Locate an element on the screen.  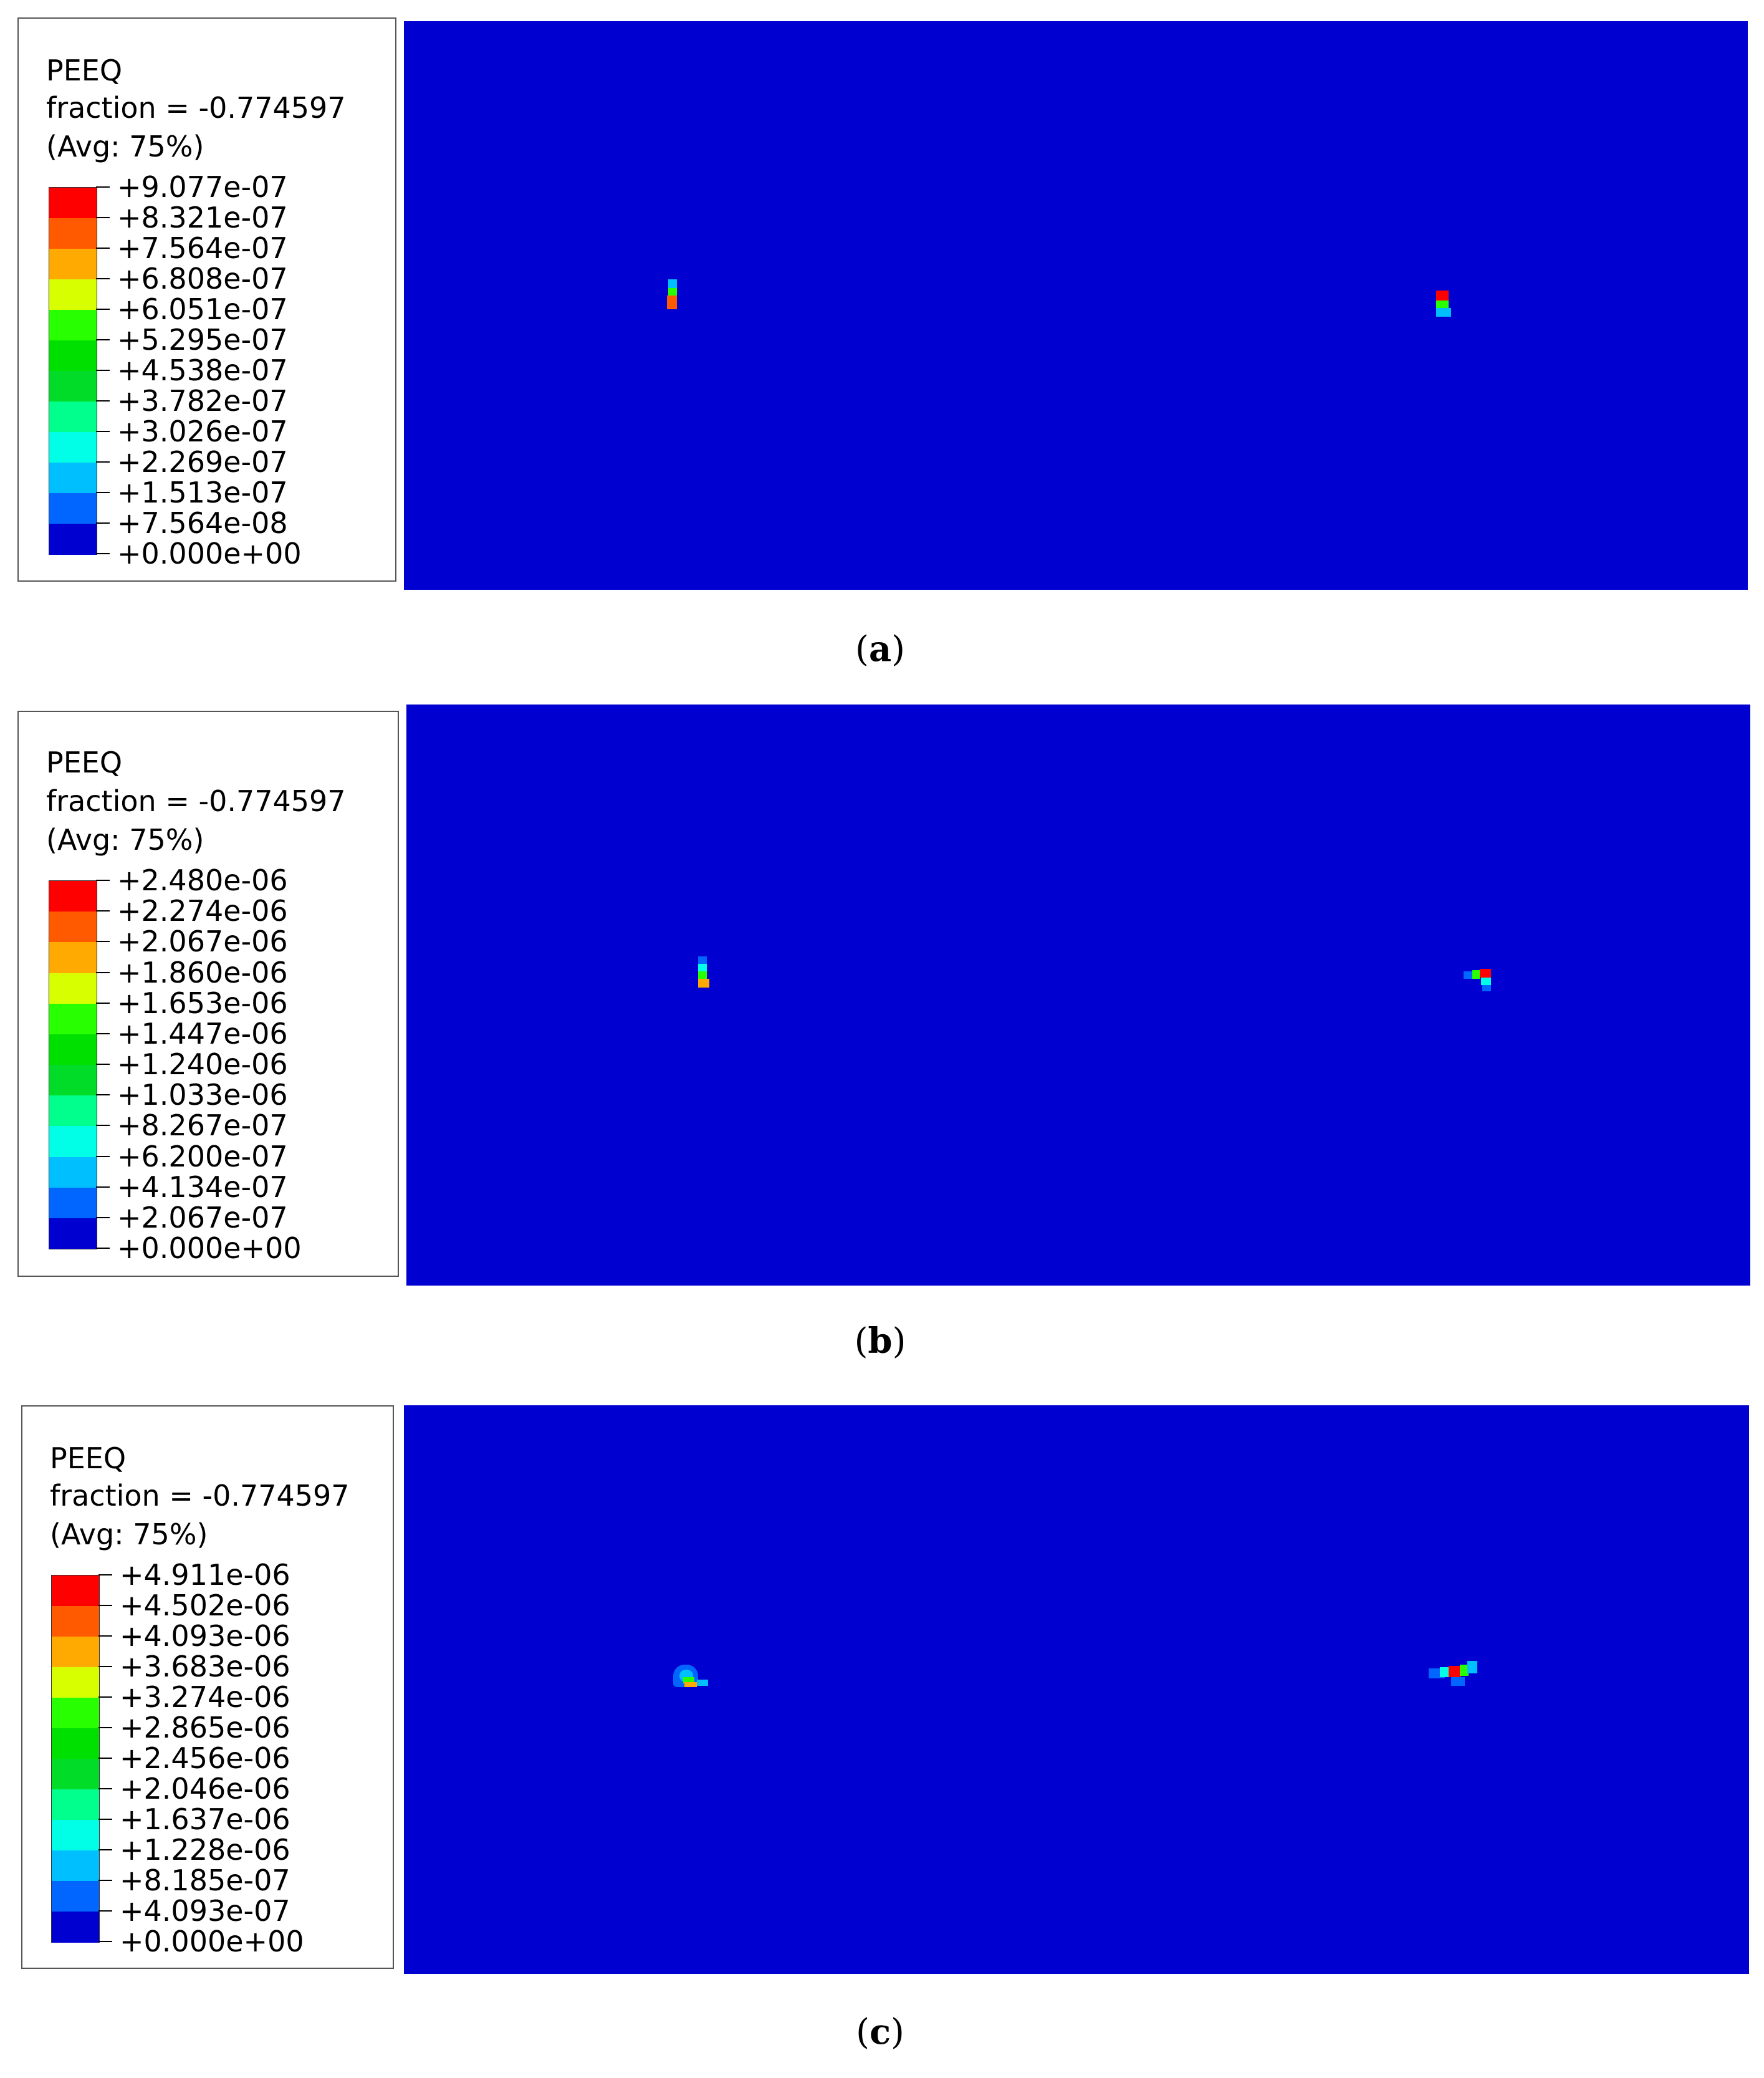
legend-value-label: +1.513e-07 is located at coordinates (203, 493).